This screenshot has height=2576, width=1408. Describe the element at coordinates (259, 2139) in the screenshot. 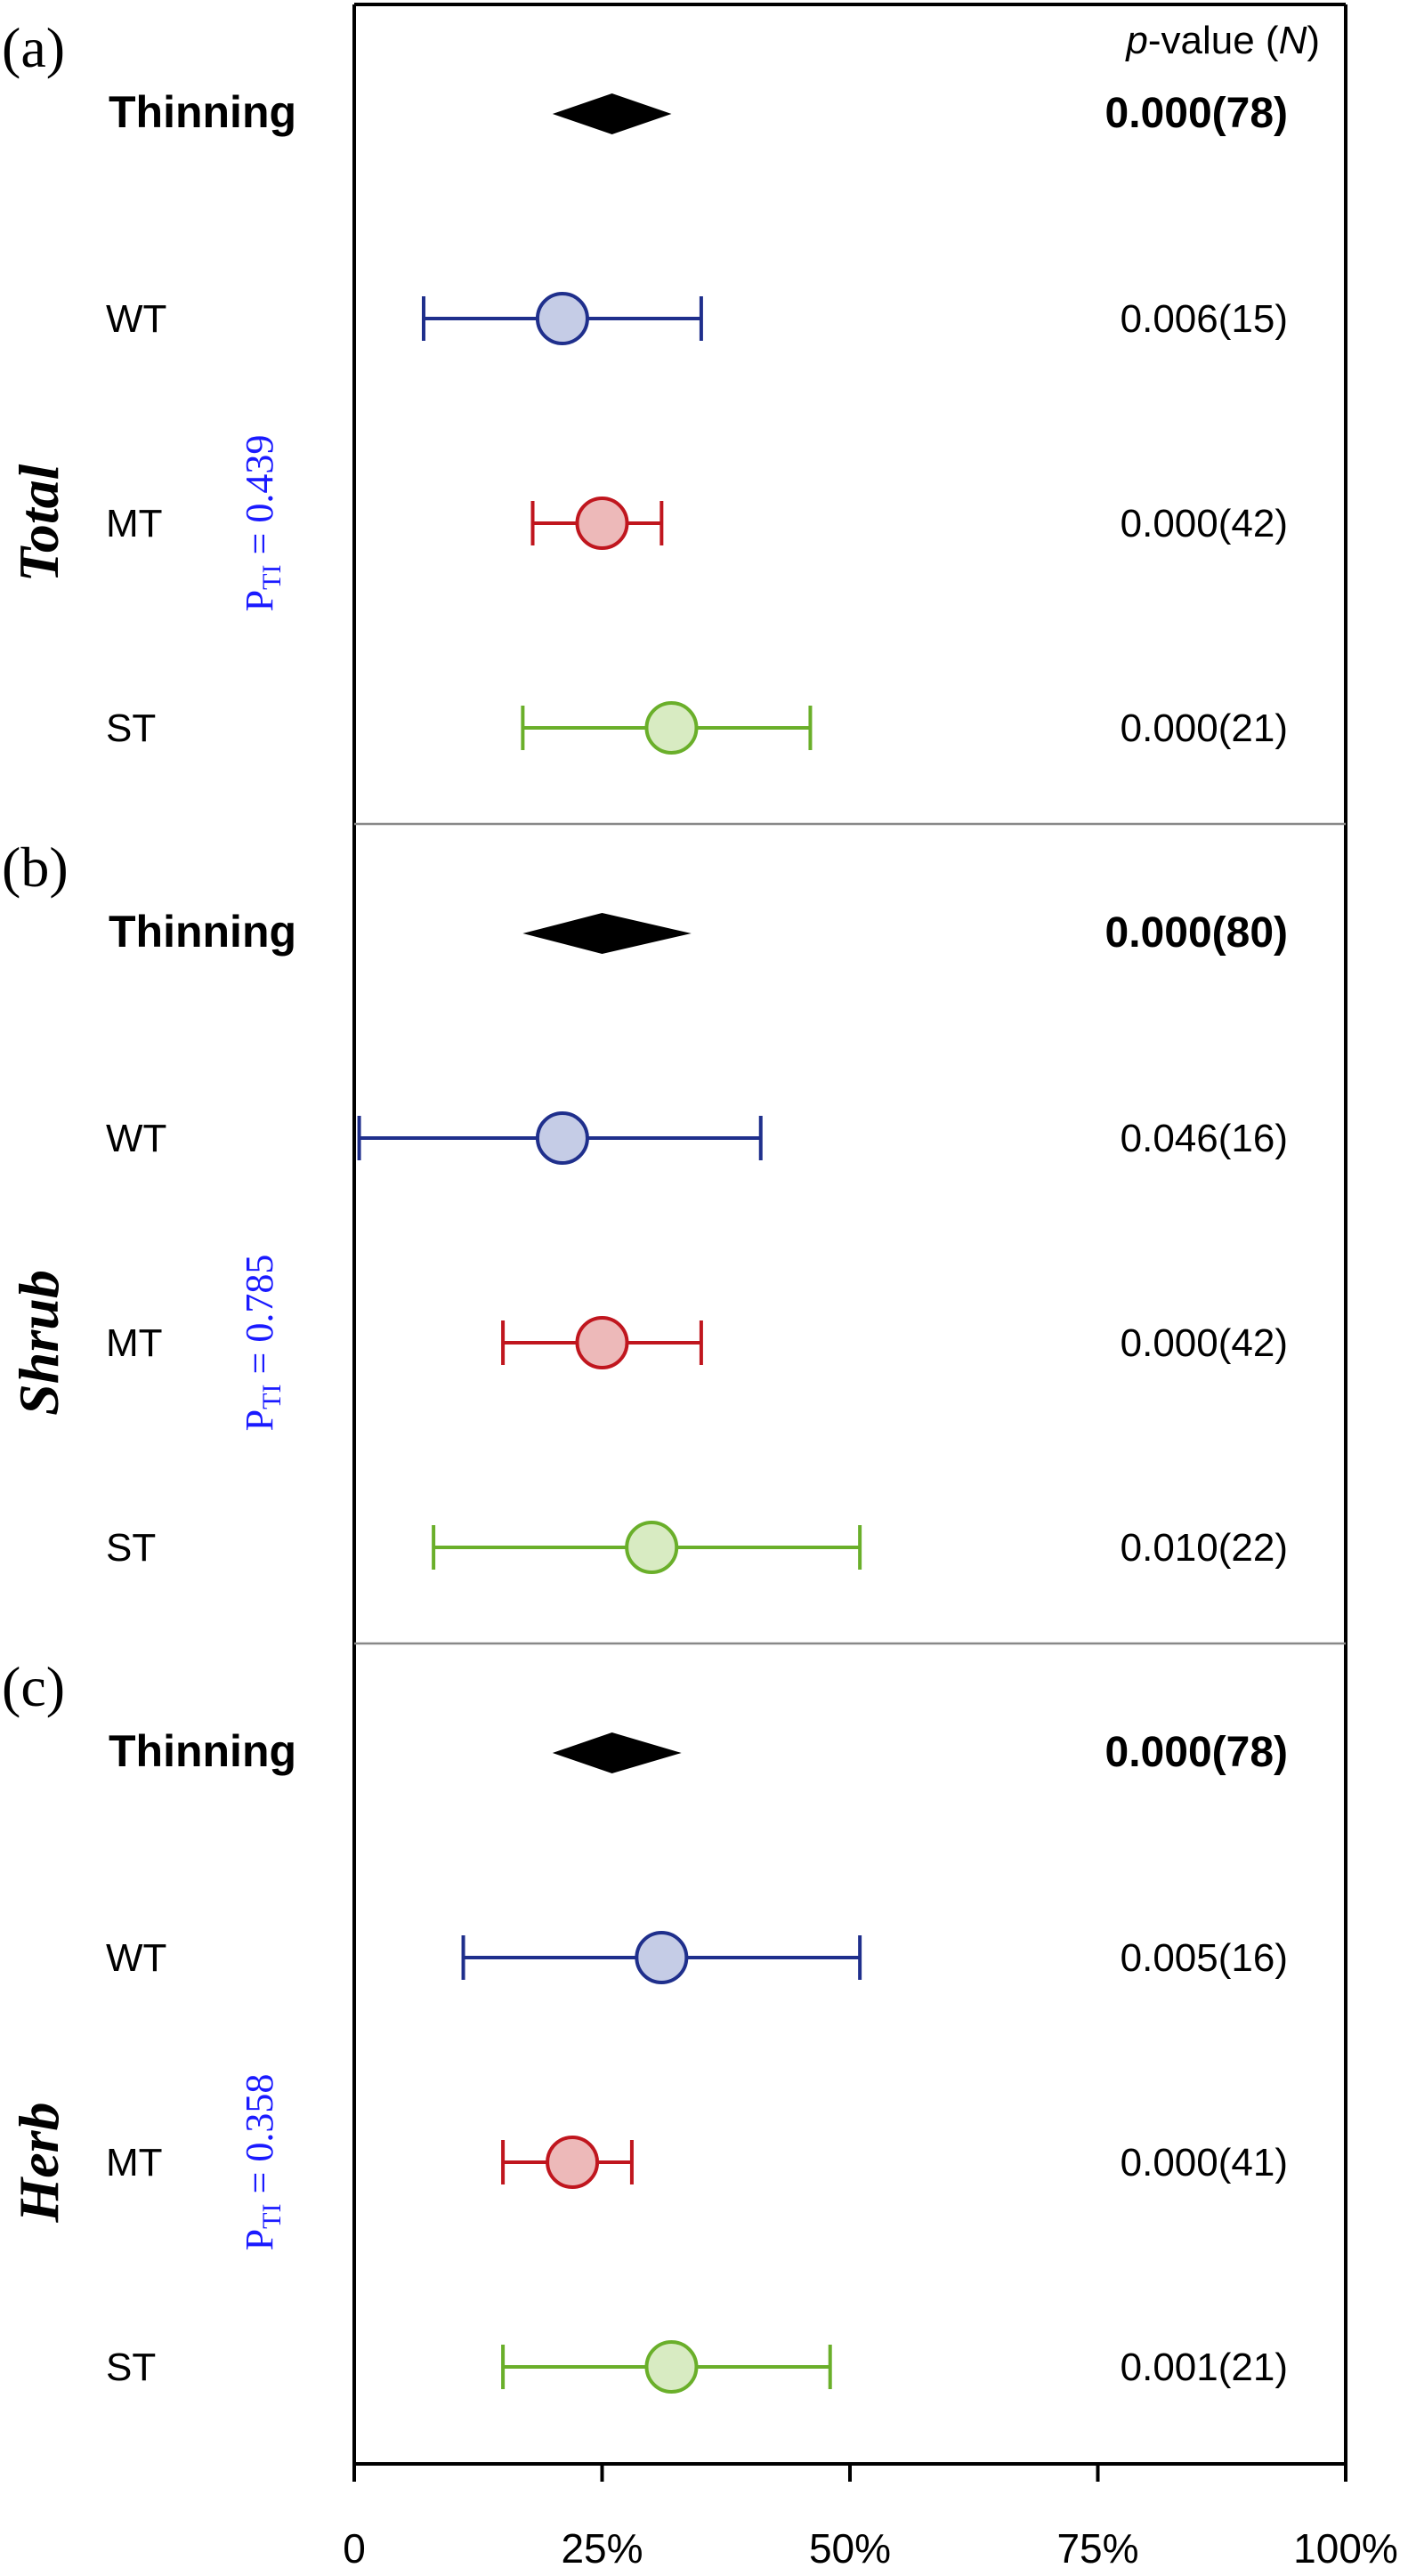

I see `p-ti-value: = 0.358` at that location.